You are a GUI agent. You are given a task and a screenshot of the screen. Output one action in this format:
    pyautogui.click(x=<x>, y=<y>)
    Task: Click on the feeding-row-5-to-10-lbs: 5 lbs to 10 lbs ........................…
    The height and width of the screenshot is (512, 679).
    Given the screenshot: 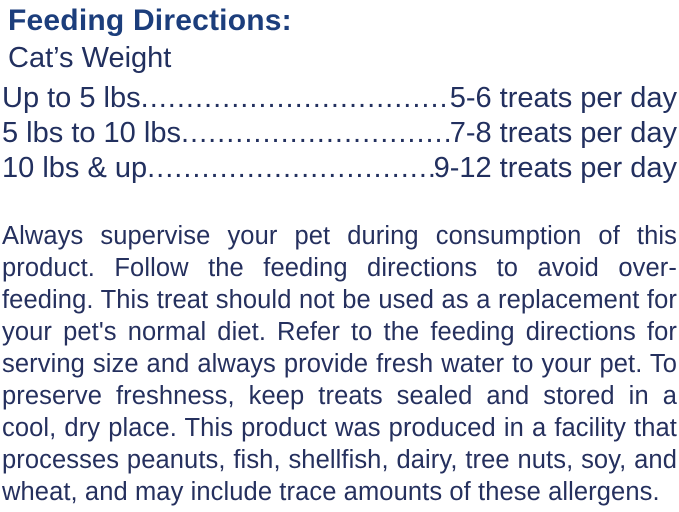 What is the action you would take?
    pyautogui.click(x=339, y=133)
    